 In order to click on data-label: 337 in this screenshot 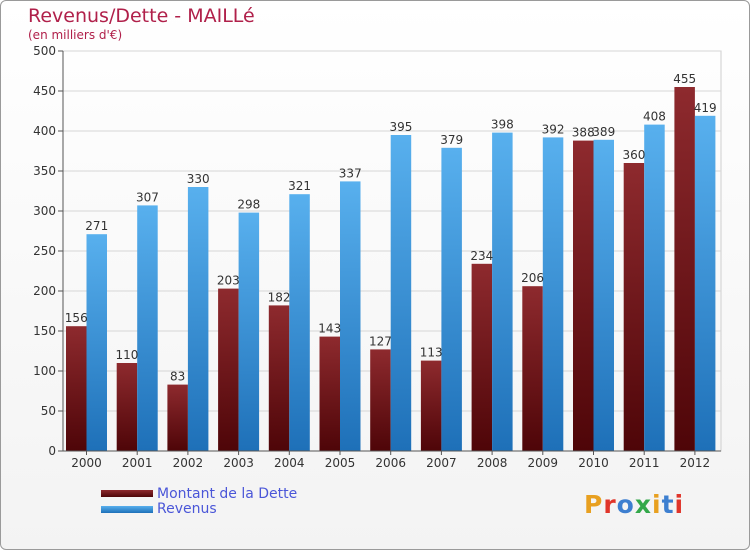, I will do `click(350, 173)`.